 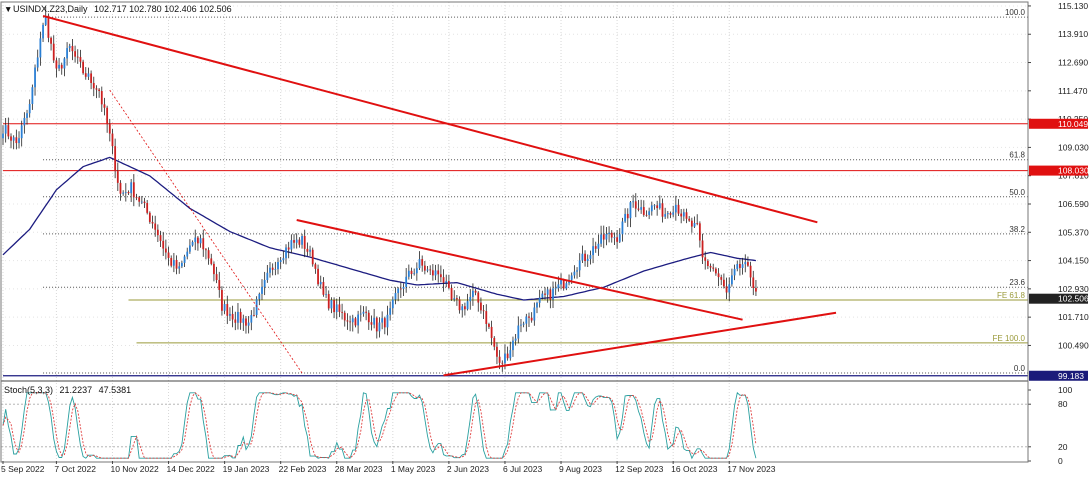 I want to click on price-tag-label: 102.506, so click(x=1073, y=299).